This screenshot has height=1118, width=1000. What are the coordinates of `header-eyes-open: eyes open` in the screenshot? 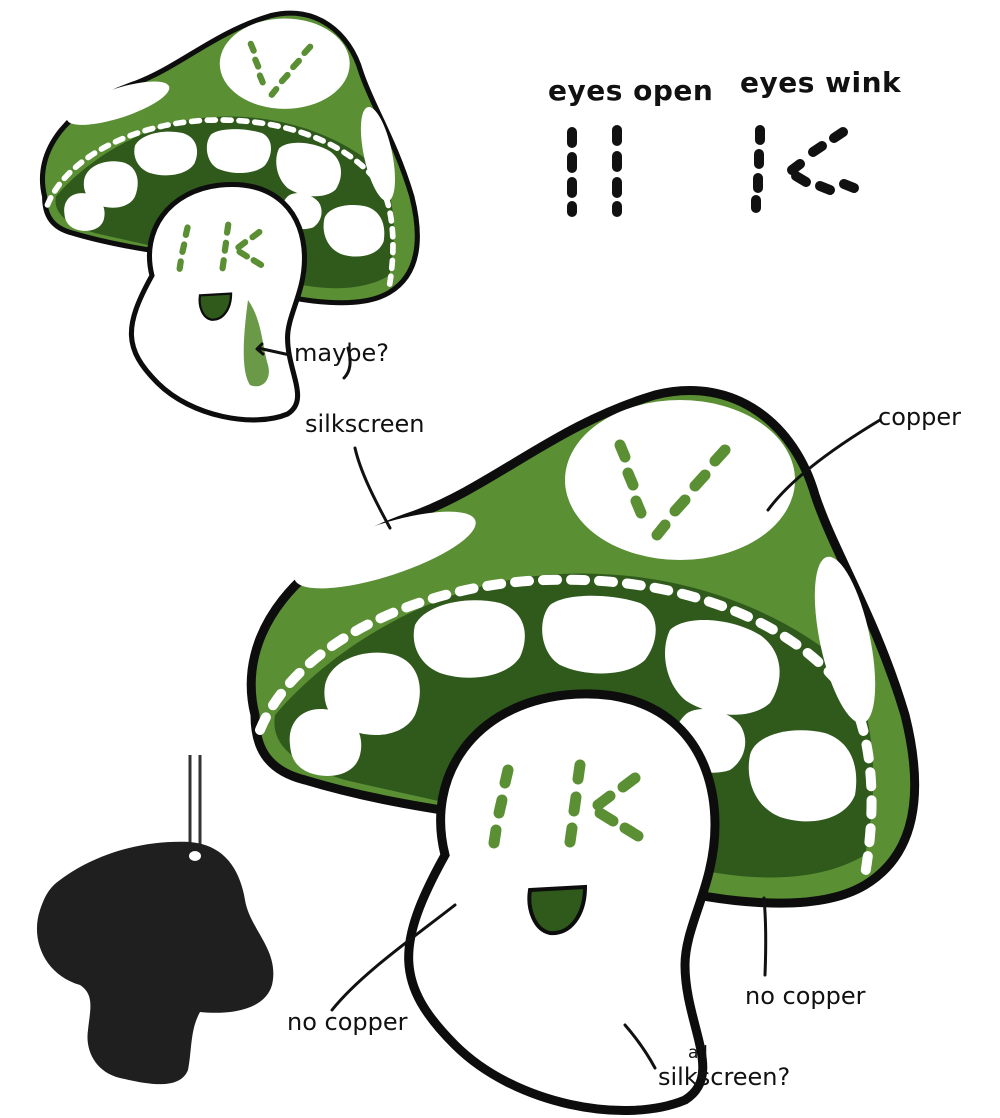 It's located at (630, 90).